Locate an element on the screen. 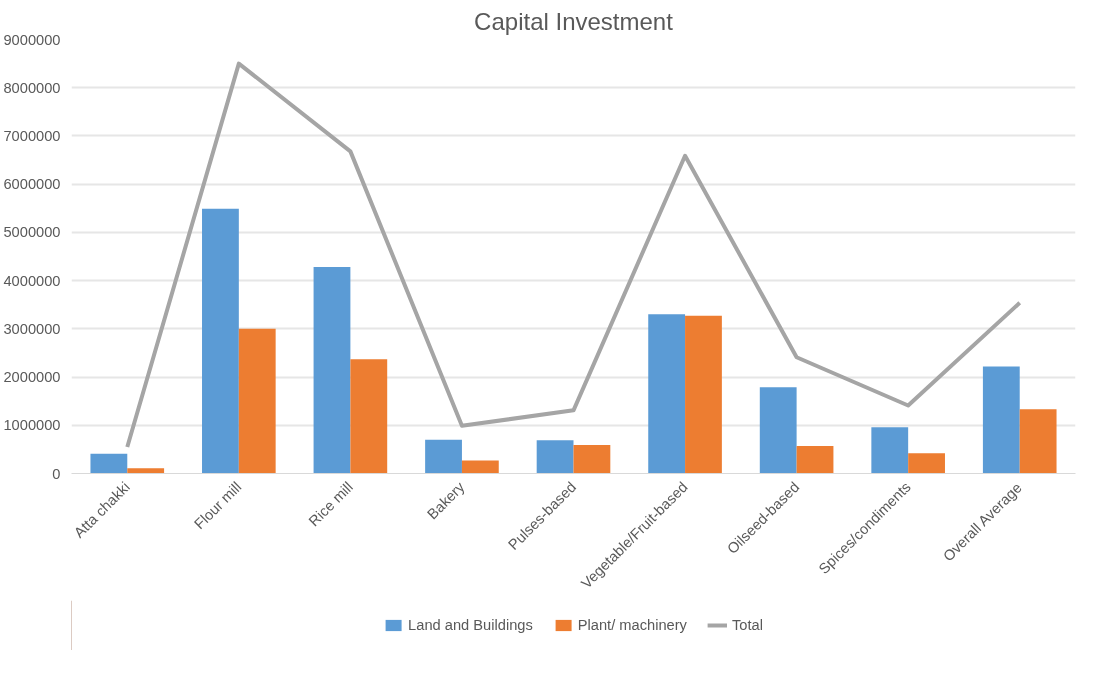  legend-label: Total is located at coordinates (747, 625).